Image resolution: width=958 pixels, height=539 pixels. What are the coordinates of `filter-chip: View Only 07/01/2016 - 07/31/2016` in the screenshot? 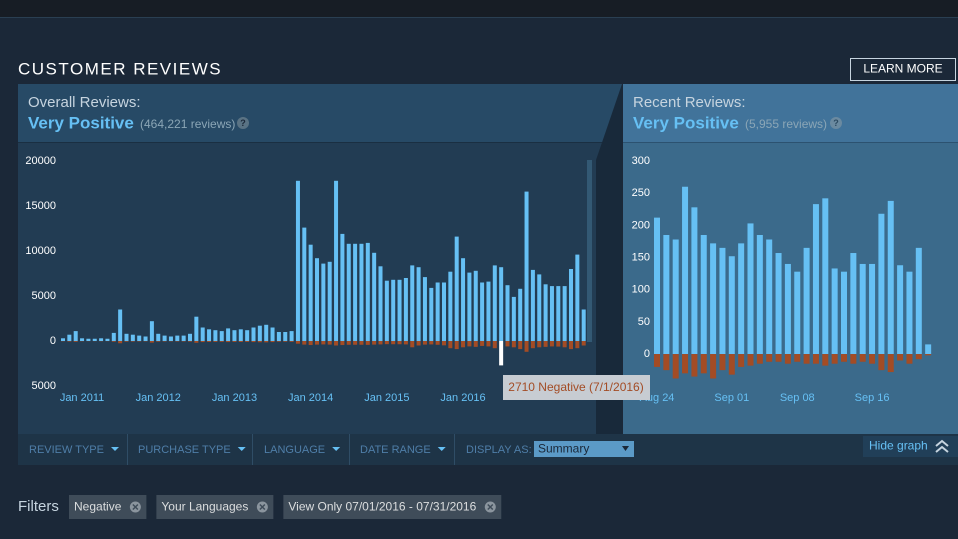 It's located at (392, 507).